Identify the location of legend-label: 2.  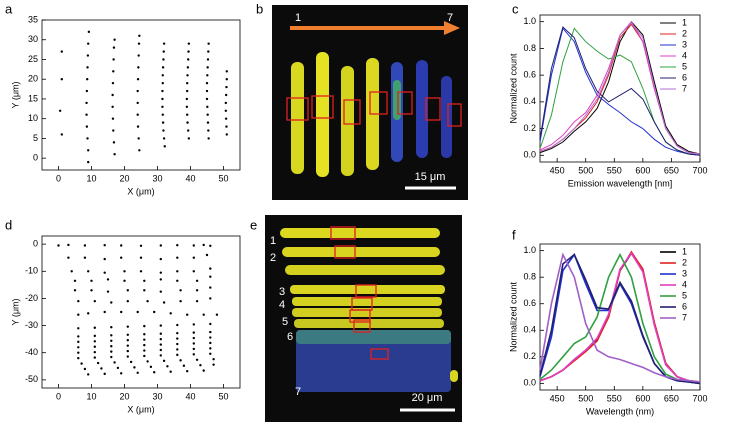
(684, 262).